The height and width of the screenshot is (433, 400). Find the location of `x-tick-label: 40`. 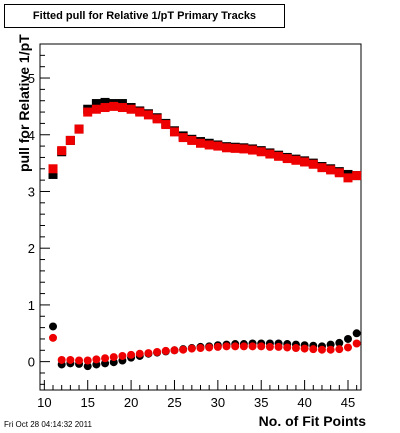

x-tick-label: 40 is located at coordinates (304, 402).